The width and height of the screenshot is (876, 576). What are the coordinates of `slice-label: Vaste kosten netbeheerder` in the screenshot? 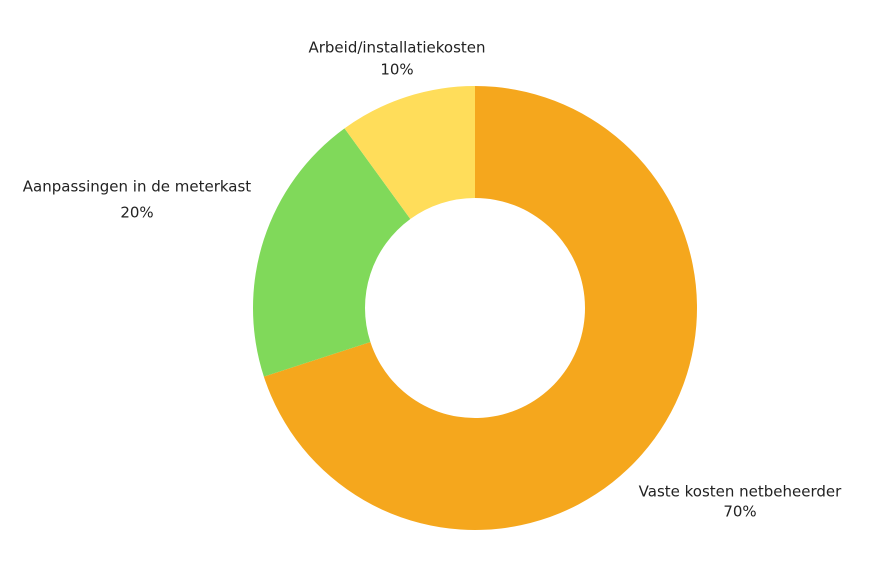 It's located at (740, 492).